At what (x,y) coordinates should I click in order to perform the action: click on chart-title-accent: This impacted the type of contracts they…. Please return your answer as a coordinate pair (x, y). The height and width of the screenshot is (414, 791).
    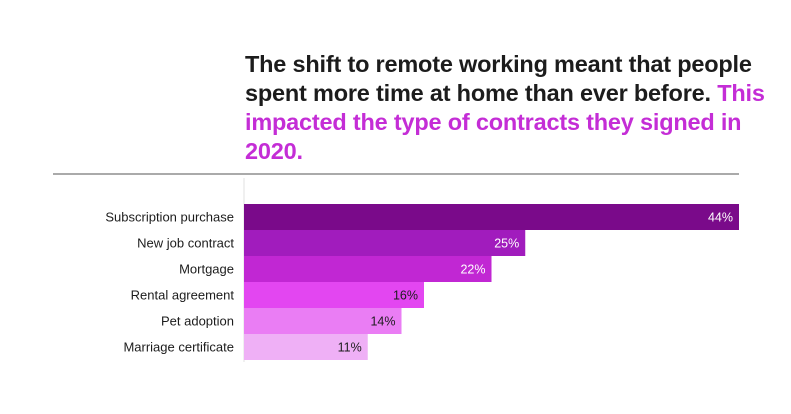
    Looking at the image, I should click on (505, 122).